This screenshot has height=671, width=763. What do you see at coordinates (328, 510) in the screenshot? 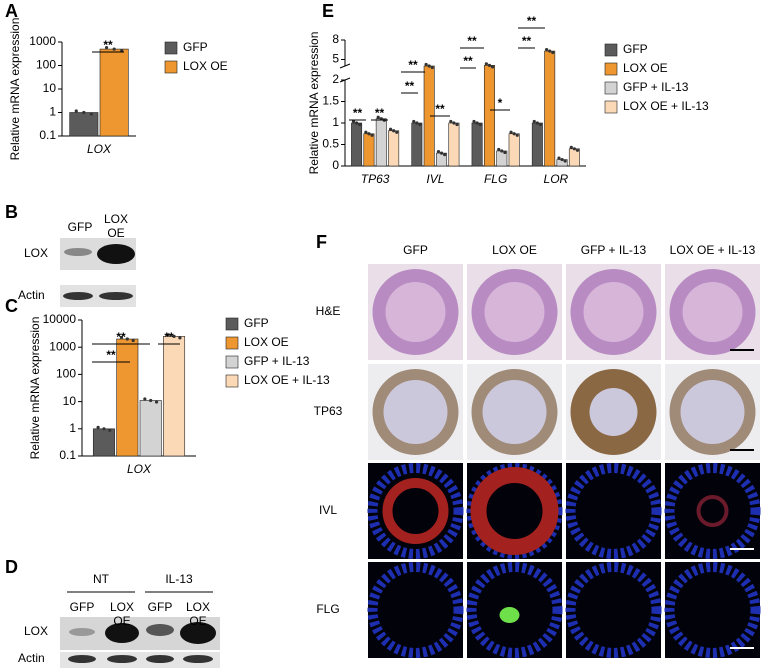
I see `label: IVL` at bounding box center [328, 510].